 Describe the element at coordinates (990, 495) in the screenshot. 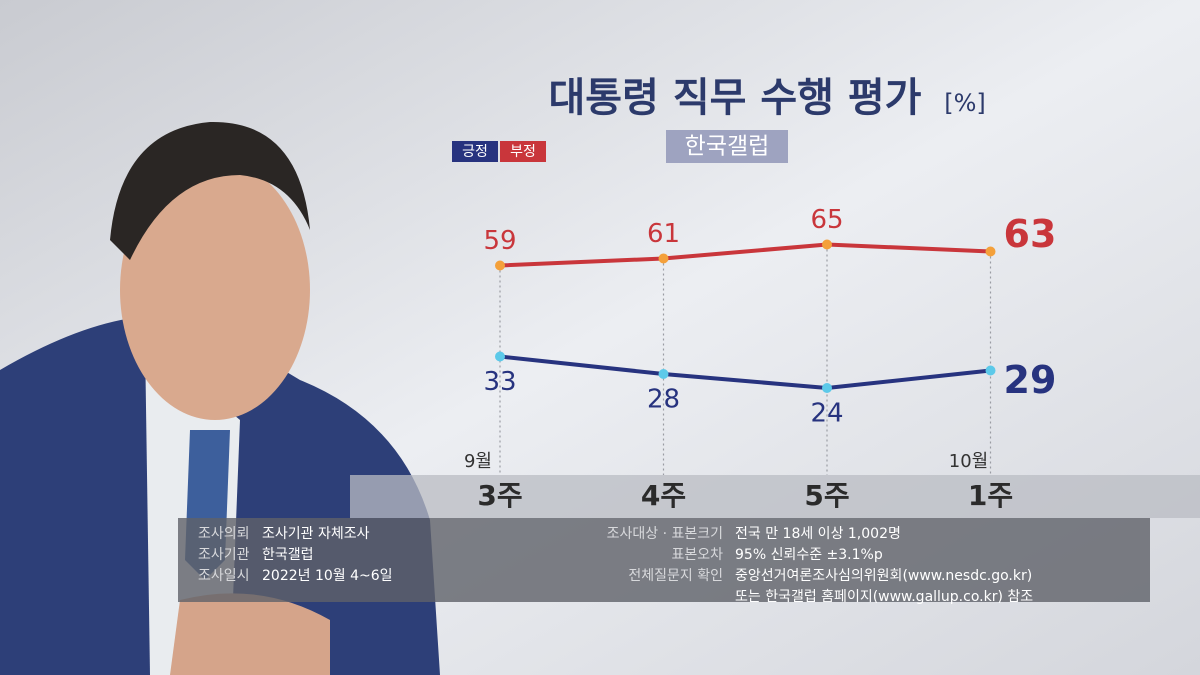

I see `x-tick-label: 1주` at that location.